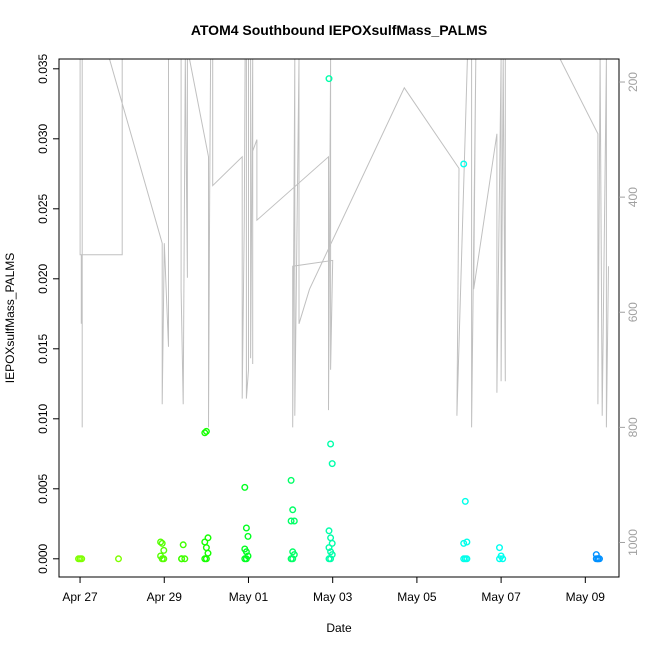 The width and height of the screenshot is (650, 650). What do you see at coordinates (633, 82) in the screenshot?
I see `y2-tick-label: 200` at bounding box center [633, 82].